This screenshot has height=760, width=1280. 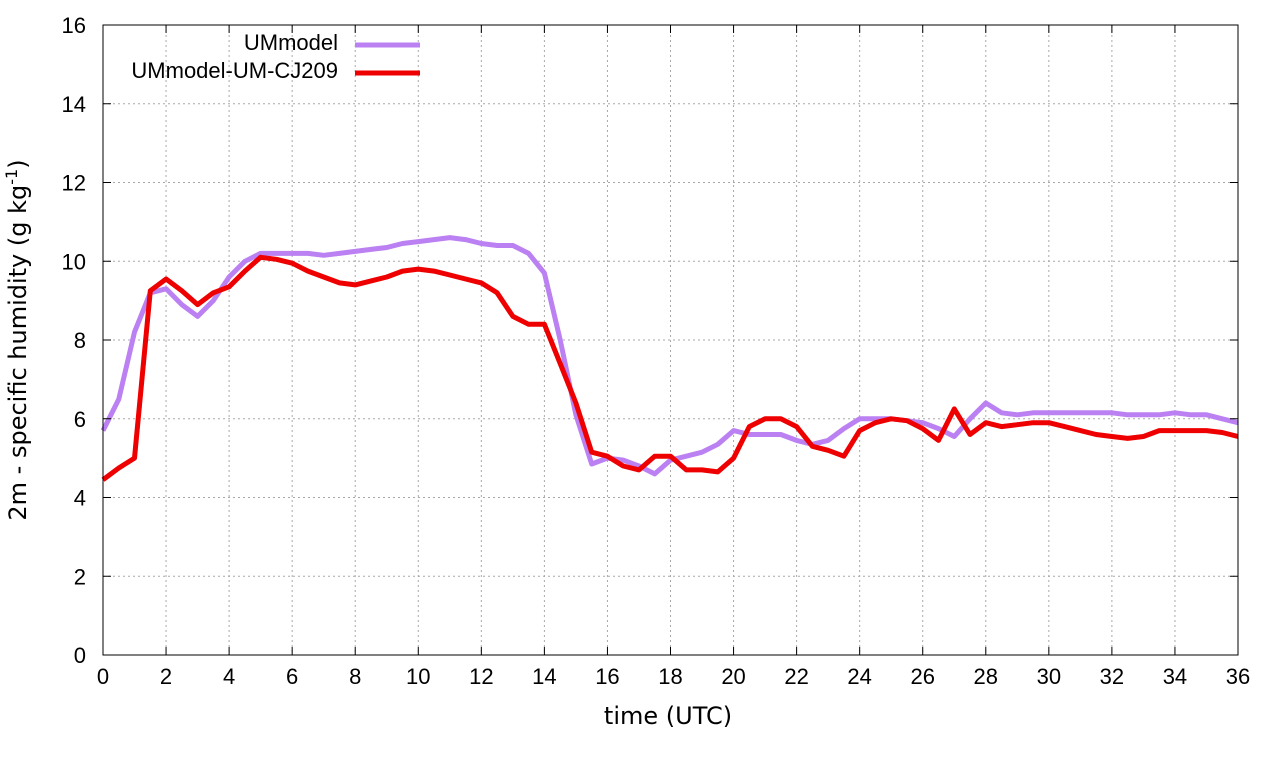 What do you see at coordinates (481, 676) in the screenshot?
I see `x-tick-label: 12` at bounding box center [481, 676].